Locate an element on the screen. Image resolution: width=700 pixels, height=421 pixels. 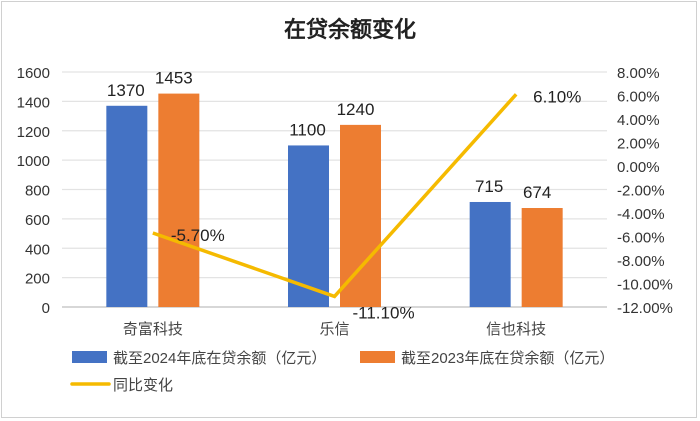
bar-data-label: 1240 is located at coordinates (356, 109).